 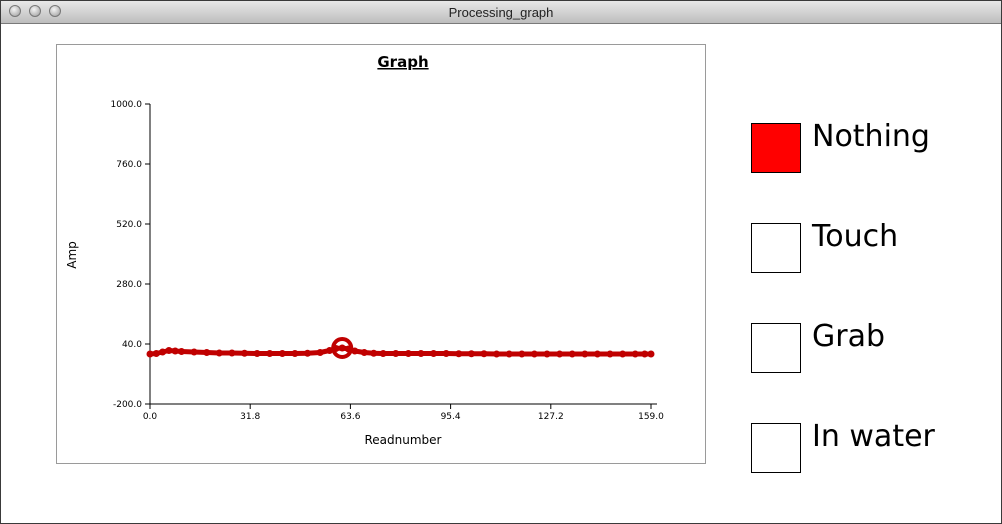 What do you see at coordinates (451, 417) in the screenshot?
I see `x-tick-label: 95.4` at bounding box center [451, 417].